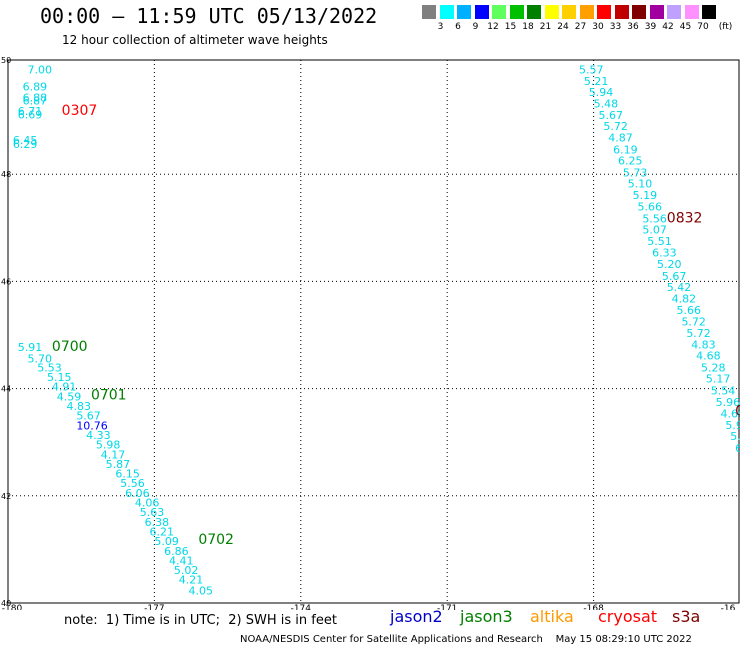 The width and height of the screenshot is (740, 650). What do you see at coordinates (679, 287) in the screenshot?
I see `swh-value: 5.42` at bounding box center [679, 287].